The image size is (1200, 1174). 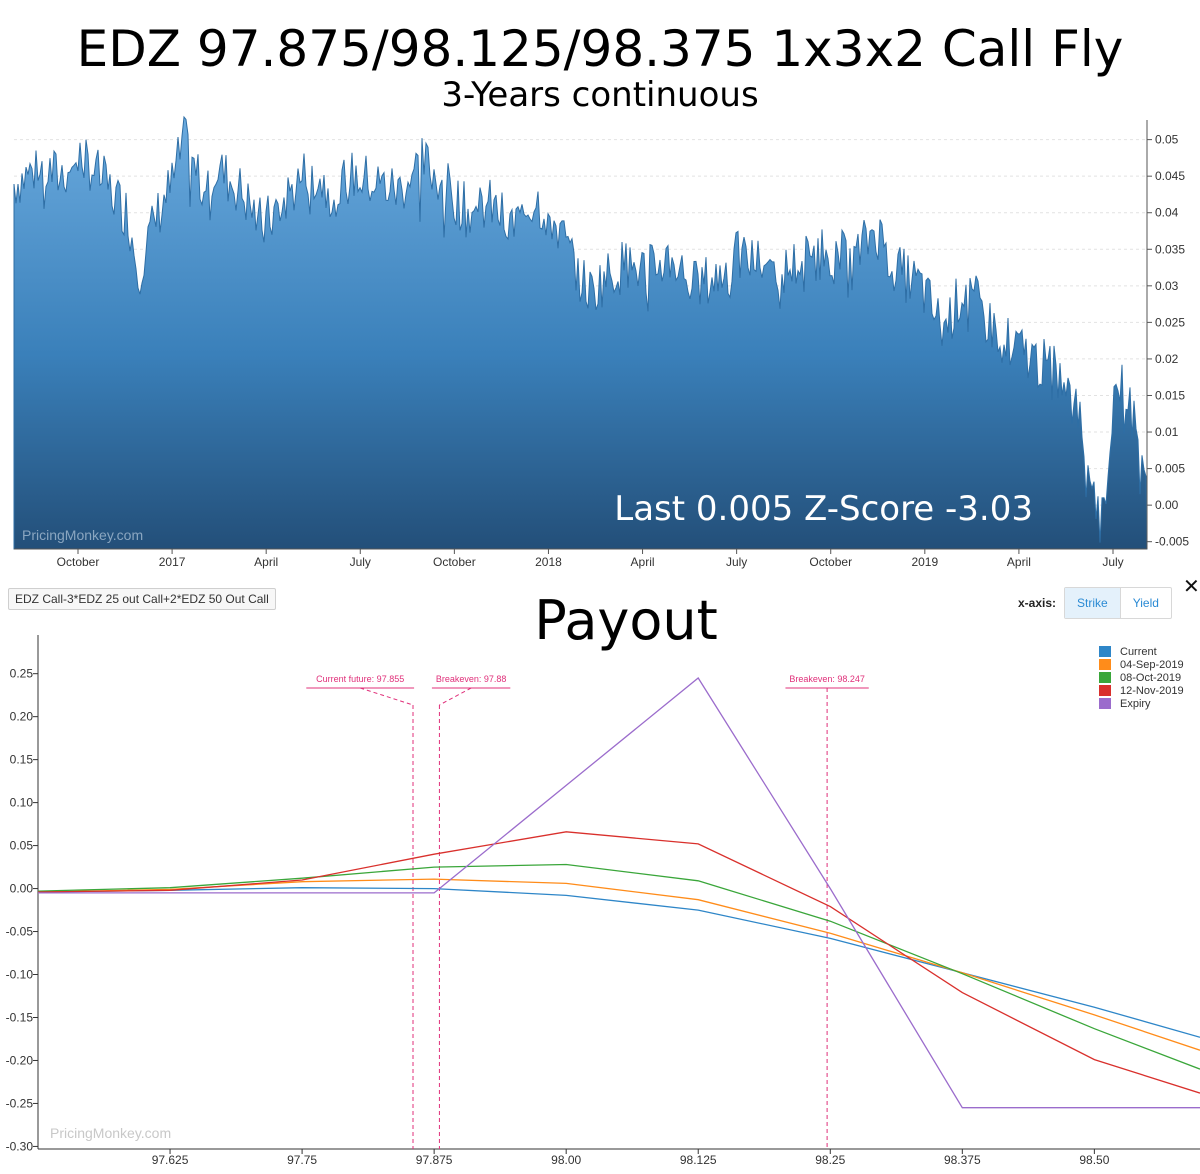 What do you see at coordinates (1170, 249) in the screenshot?
I see `top-y-tick-label: 0.035` at bounding box center [1170, 249].